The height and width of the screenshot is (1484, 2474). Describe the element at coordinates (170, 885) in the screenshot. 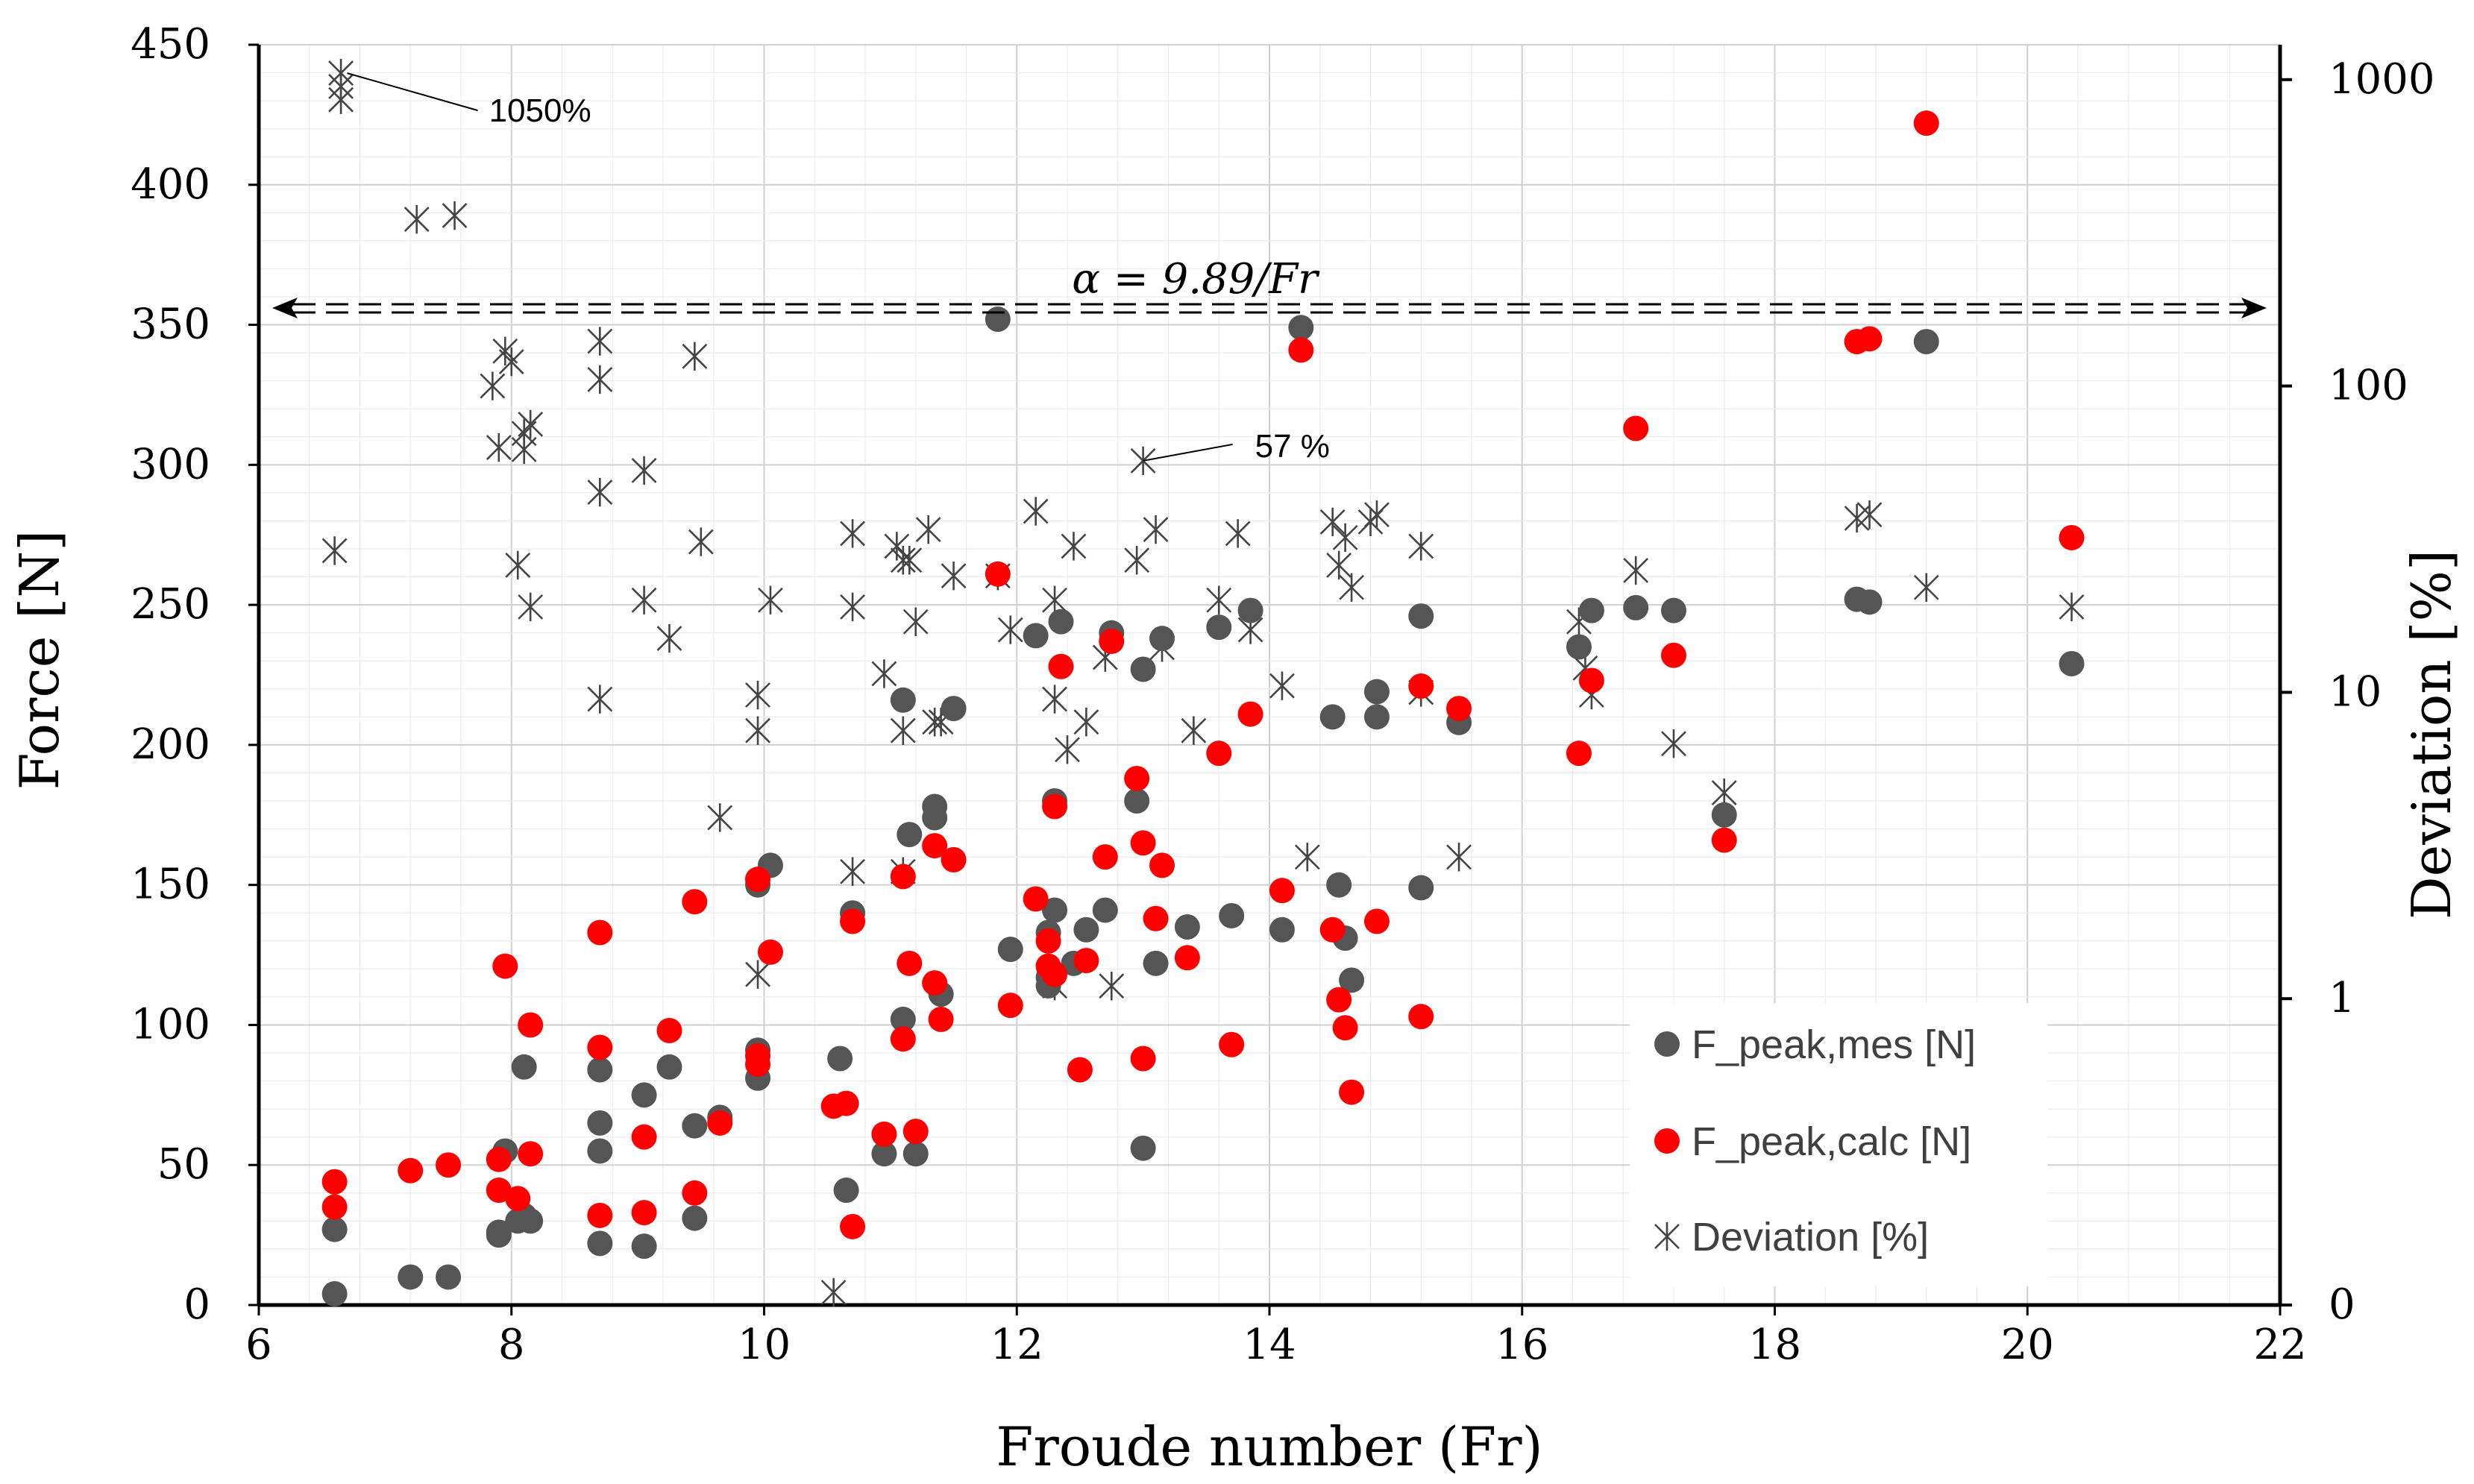

I see `y-tick-label: 150` at that location.